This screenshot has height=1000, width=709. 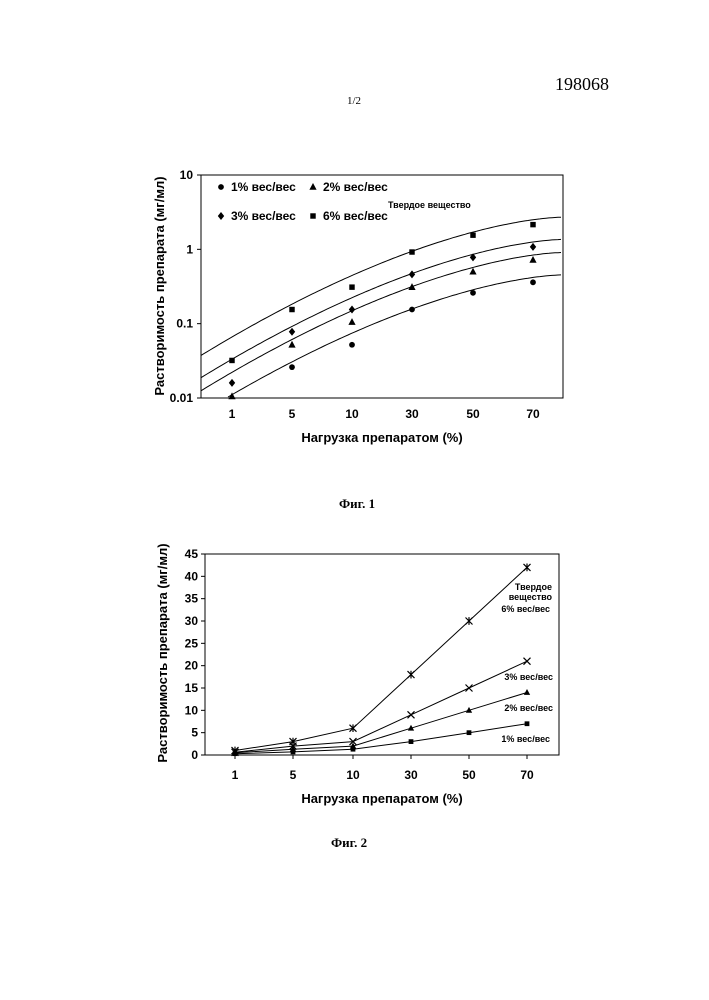 I want to click on legend-label-1: 6% вес/вес, so click(x=355, y=216).